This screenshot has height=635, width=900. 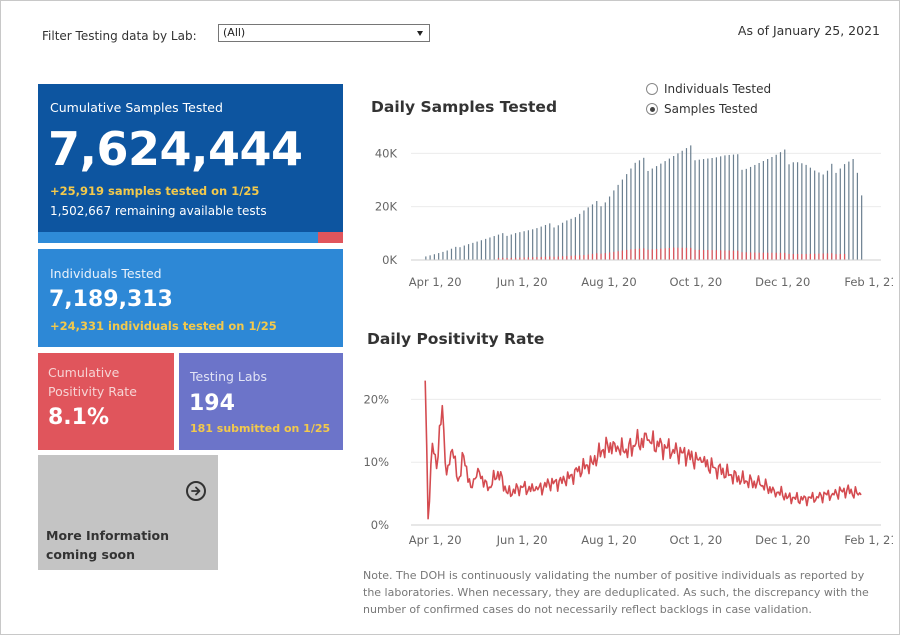 What do you see at coordinates (420, 33) in the screenshot?
I see `chevron-down-icon` at bounding box center [420, 33].